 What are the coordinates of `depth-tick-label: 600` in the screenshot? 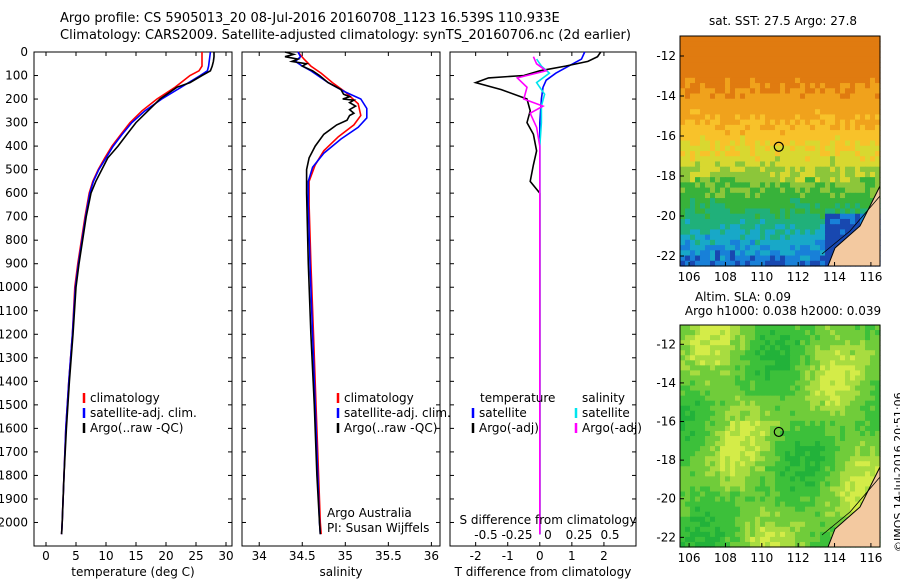 It's located at (16, 193).